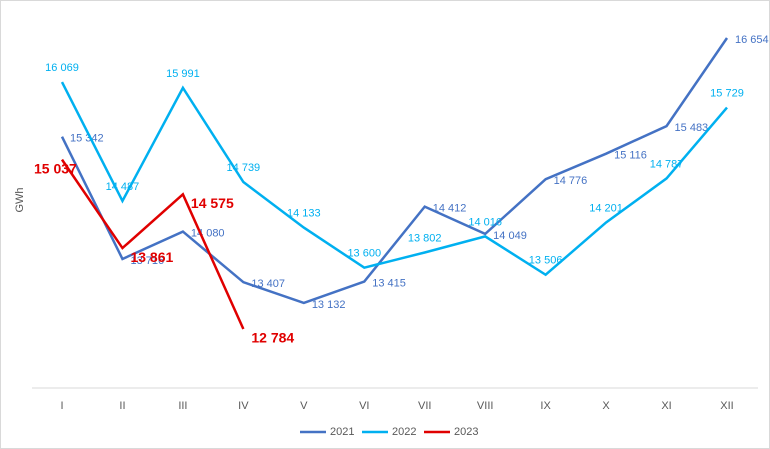 Image resolution: width=770 pixels, height=449 pixels. I want to click on data-label: 13 600, so click(364, 254).